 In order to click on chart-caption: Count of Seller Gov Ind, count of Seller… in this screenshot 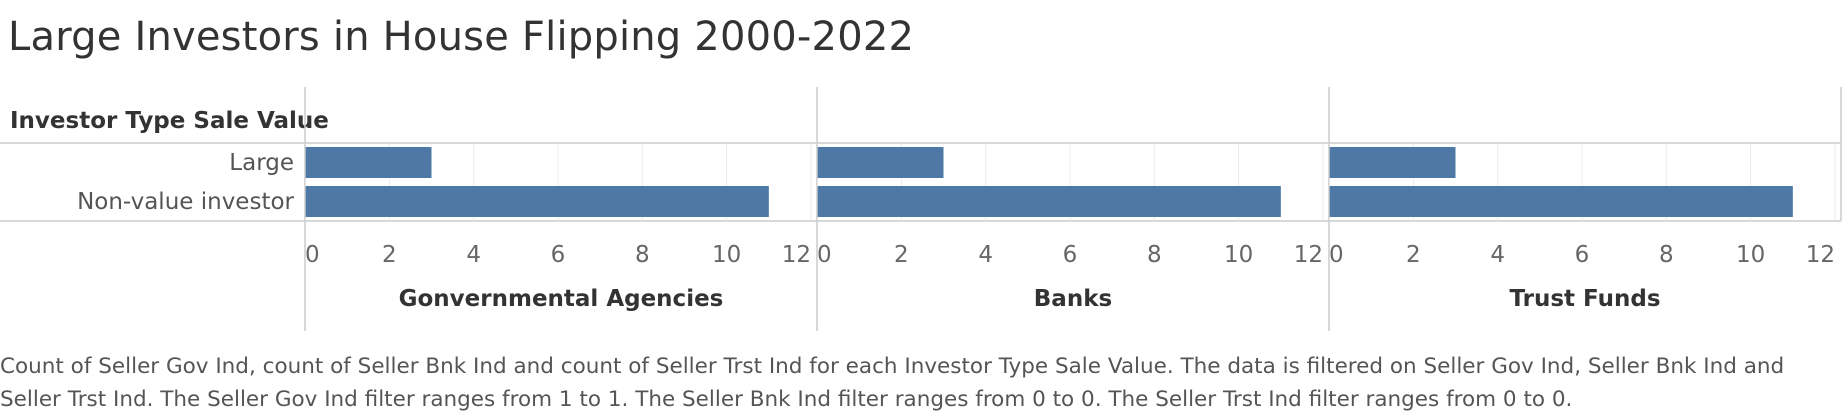, I will do `click(892, 383)`.